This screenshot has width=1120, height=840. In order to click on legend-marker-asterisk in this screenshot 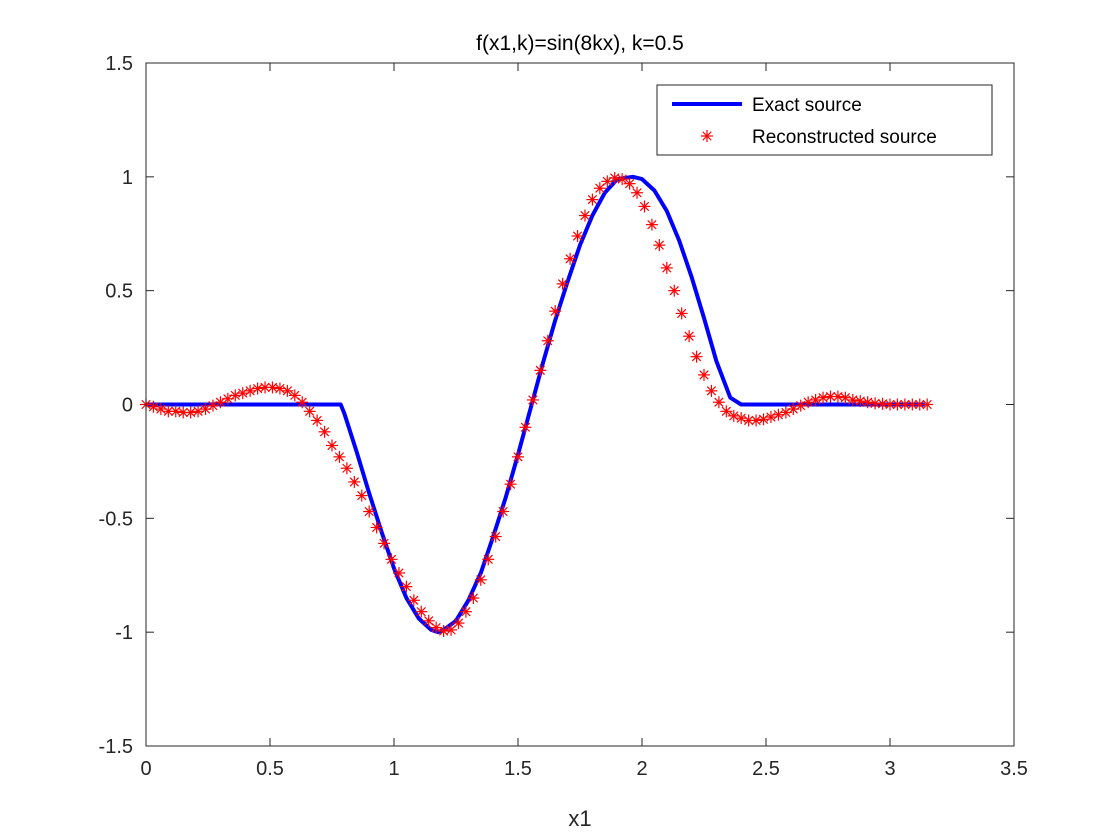, I will do `click(707, 136)`.